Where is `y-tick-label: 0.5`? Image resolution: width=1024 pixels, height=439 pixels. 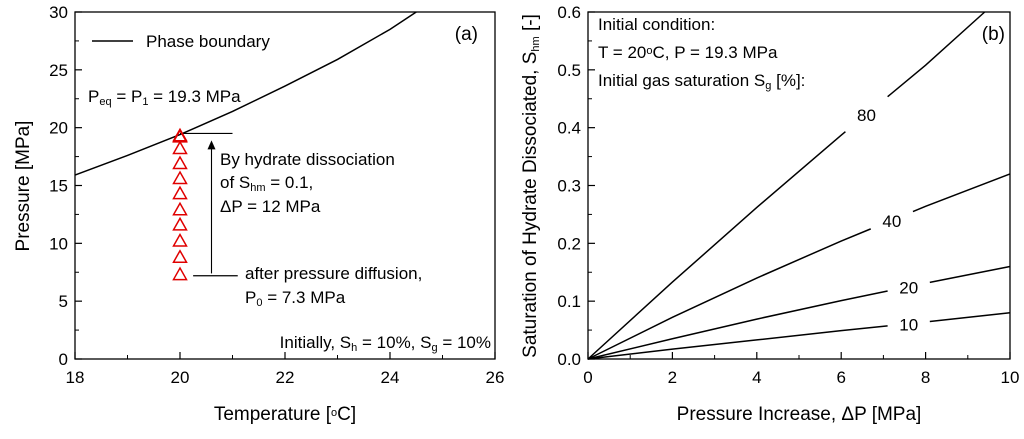
y-tick-label: 0.5 is located at coordinates (569, 70).